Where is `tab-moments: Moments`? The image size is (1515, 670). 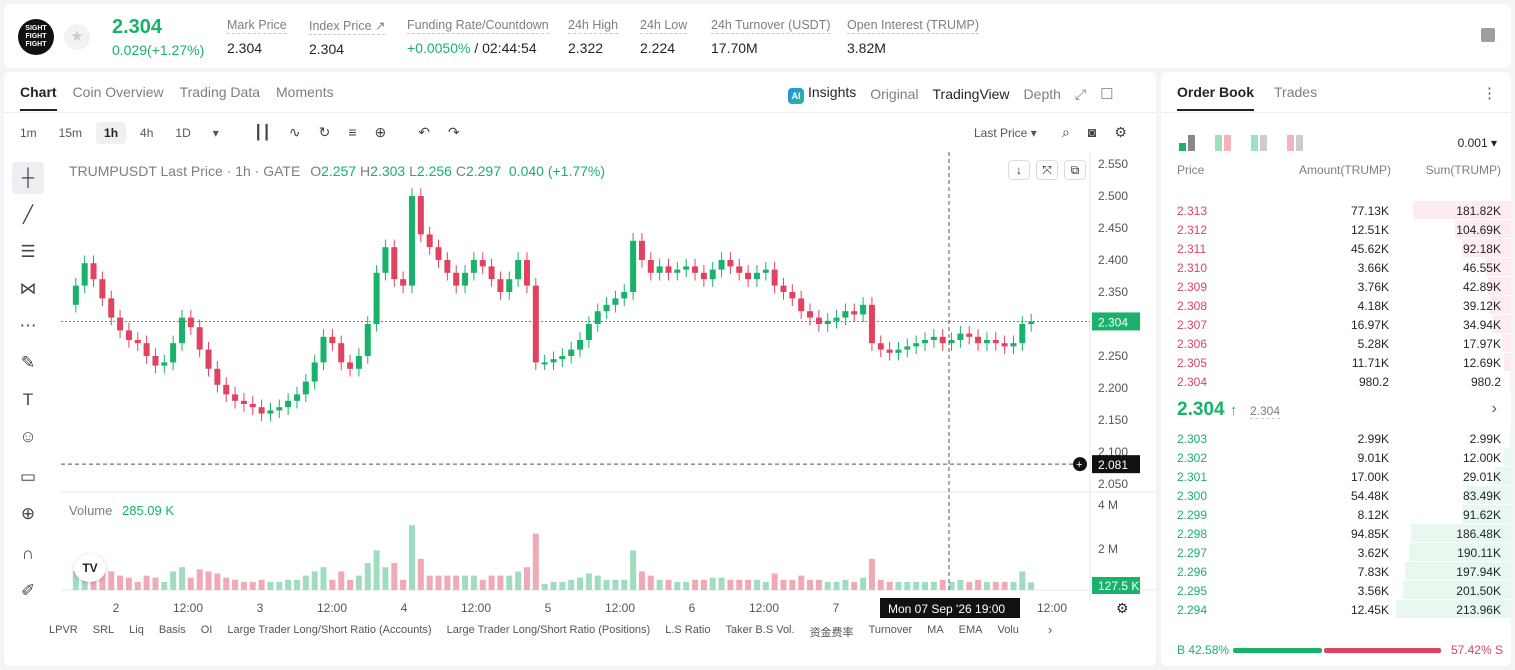
tab-moments: Moments is located at coordinates (305, 92).